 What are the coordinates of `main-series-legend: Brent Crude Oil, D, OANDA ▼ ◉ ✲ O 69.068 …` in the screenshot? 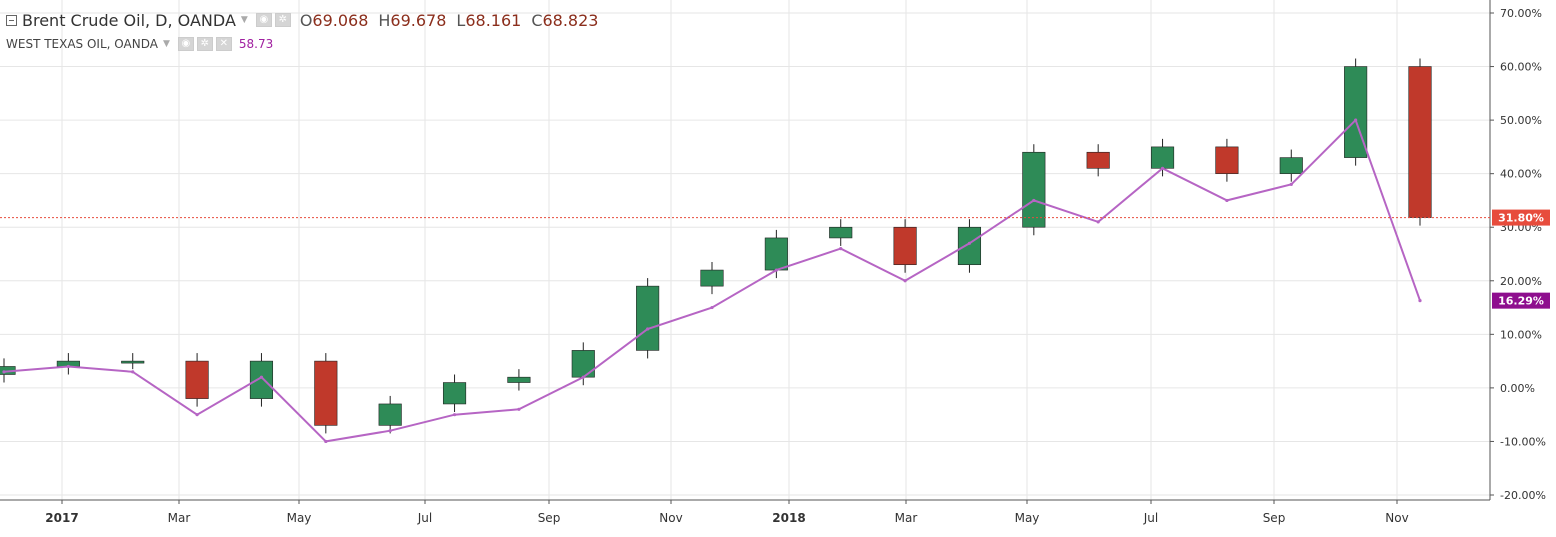 It's located at (304, 20).